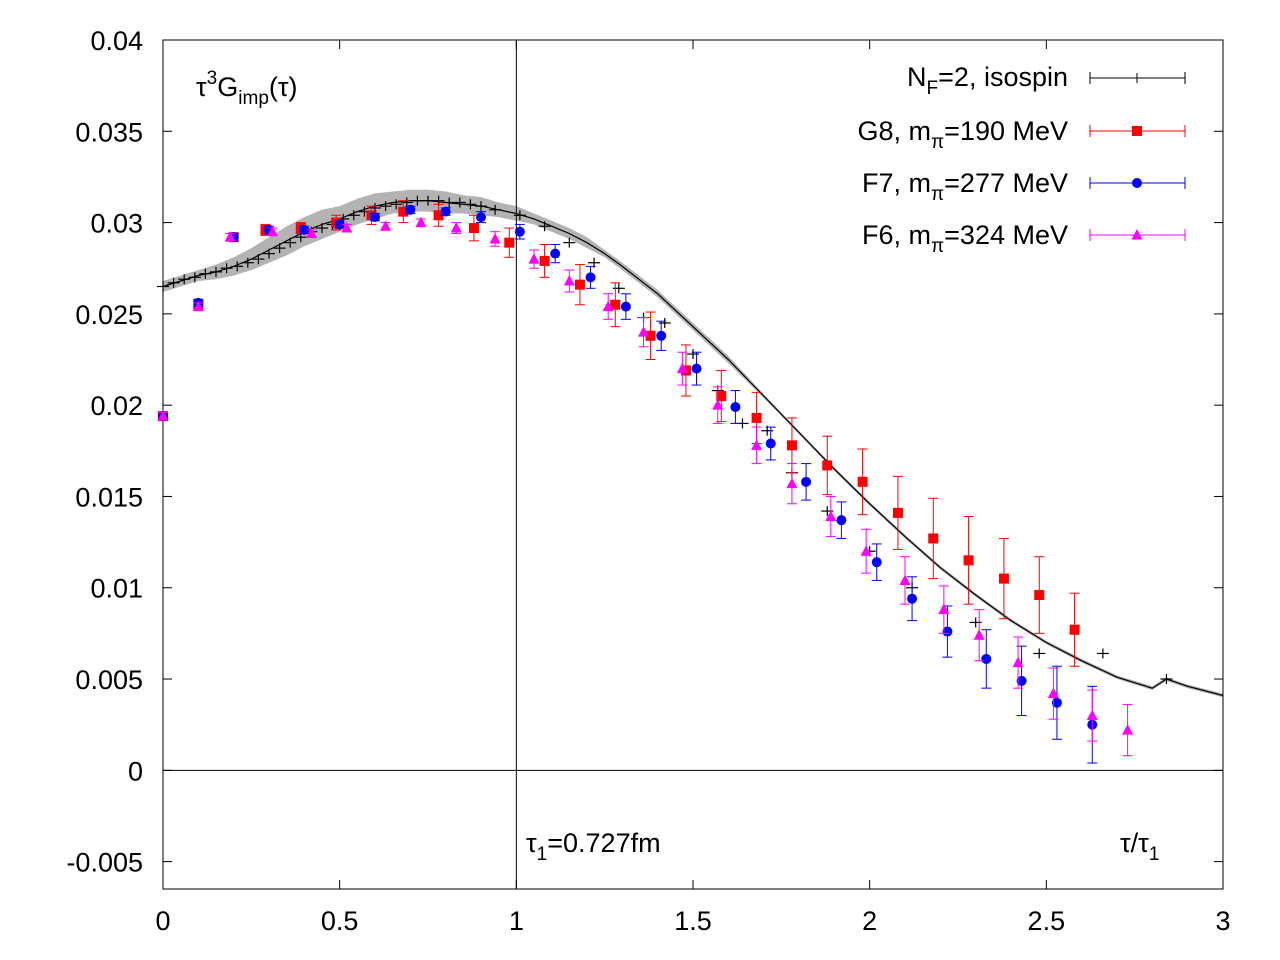 This screenshot has width=1280, height=960. Describe the element at coordinates (987, 80) in the screenshot. I see `legend-label-isospin: NF=2, isospin` at that location.